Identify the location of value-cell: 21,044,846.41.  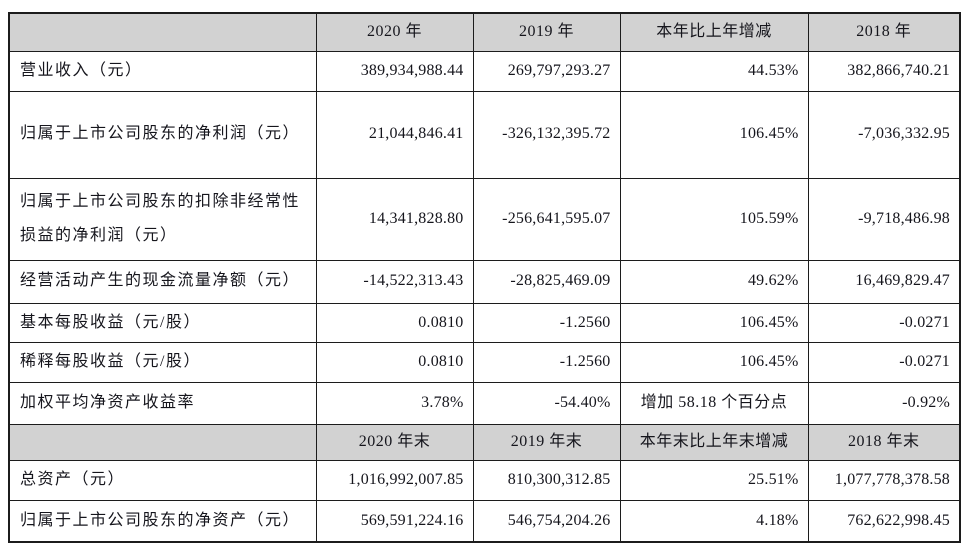
(394, 134).